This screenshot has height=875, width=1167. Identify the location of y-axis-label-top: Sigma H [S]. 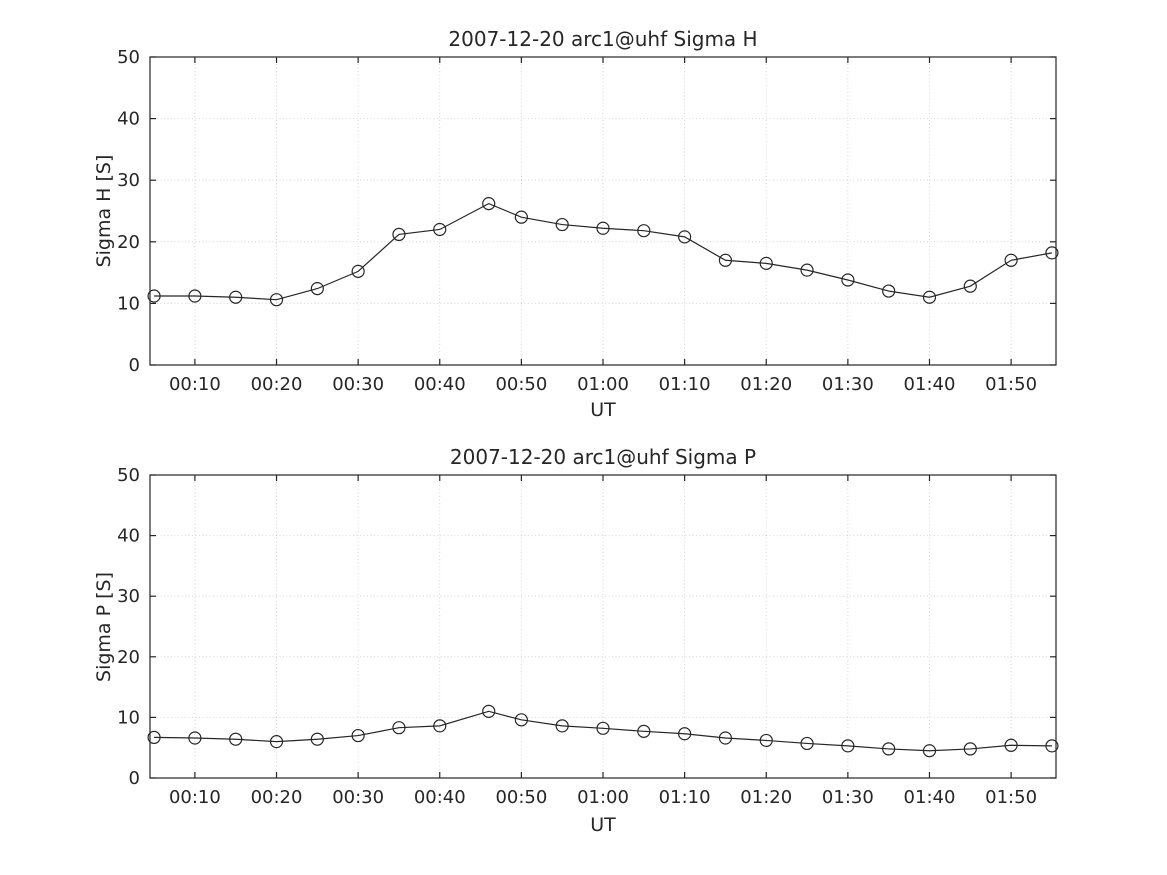
(104, 211).